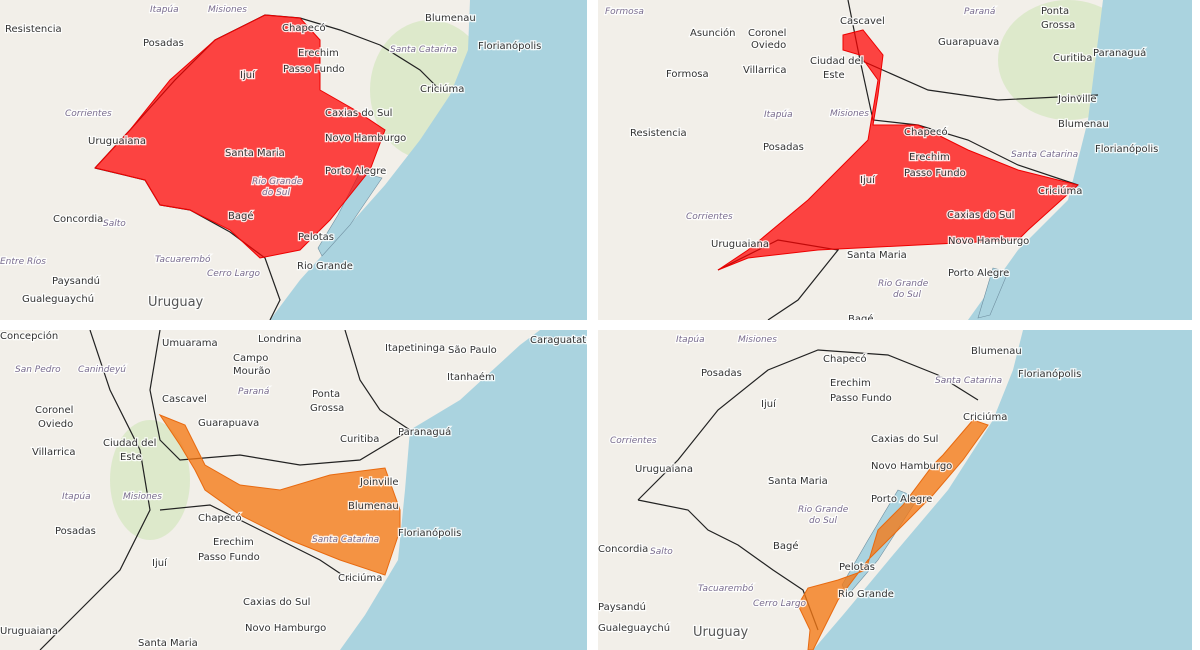 The image size is (1200, 650). I want to click on city-label: Asunción, so click(712, 33).